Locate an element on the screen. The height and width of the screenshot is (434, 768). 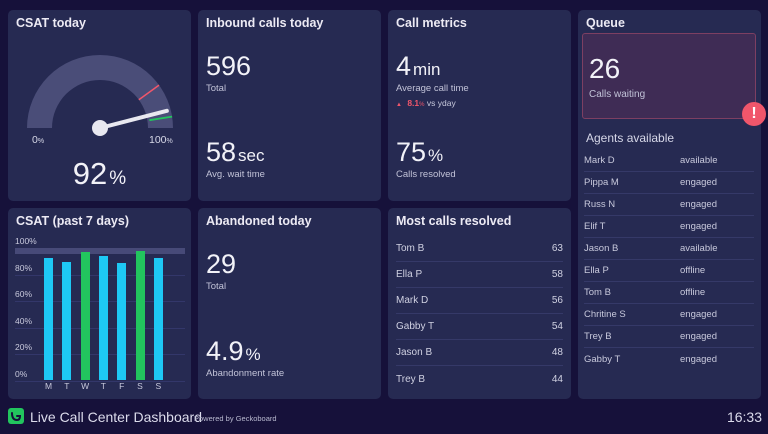
x-tick-label: M is located at coordinates (48, 386).